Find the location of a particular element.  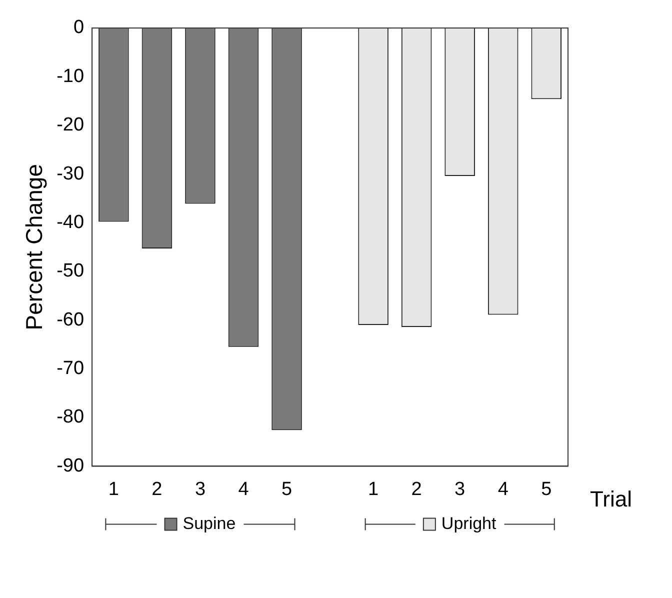

y-tick-label: -10 is located at coordinates (70, 76).